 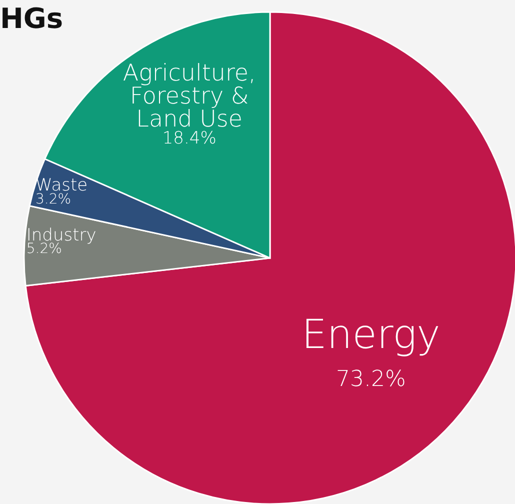 What do you see at coordinates (44, 249) in the screenshot?
I see `data-label: 5.2%` at bounding box center [44, 249].